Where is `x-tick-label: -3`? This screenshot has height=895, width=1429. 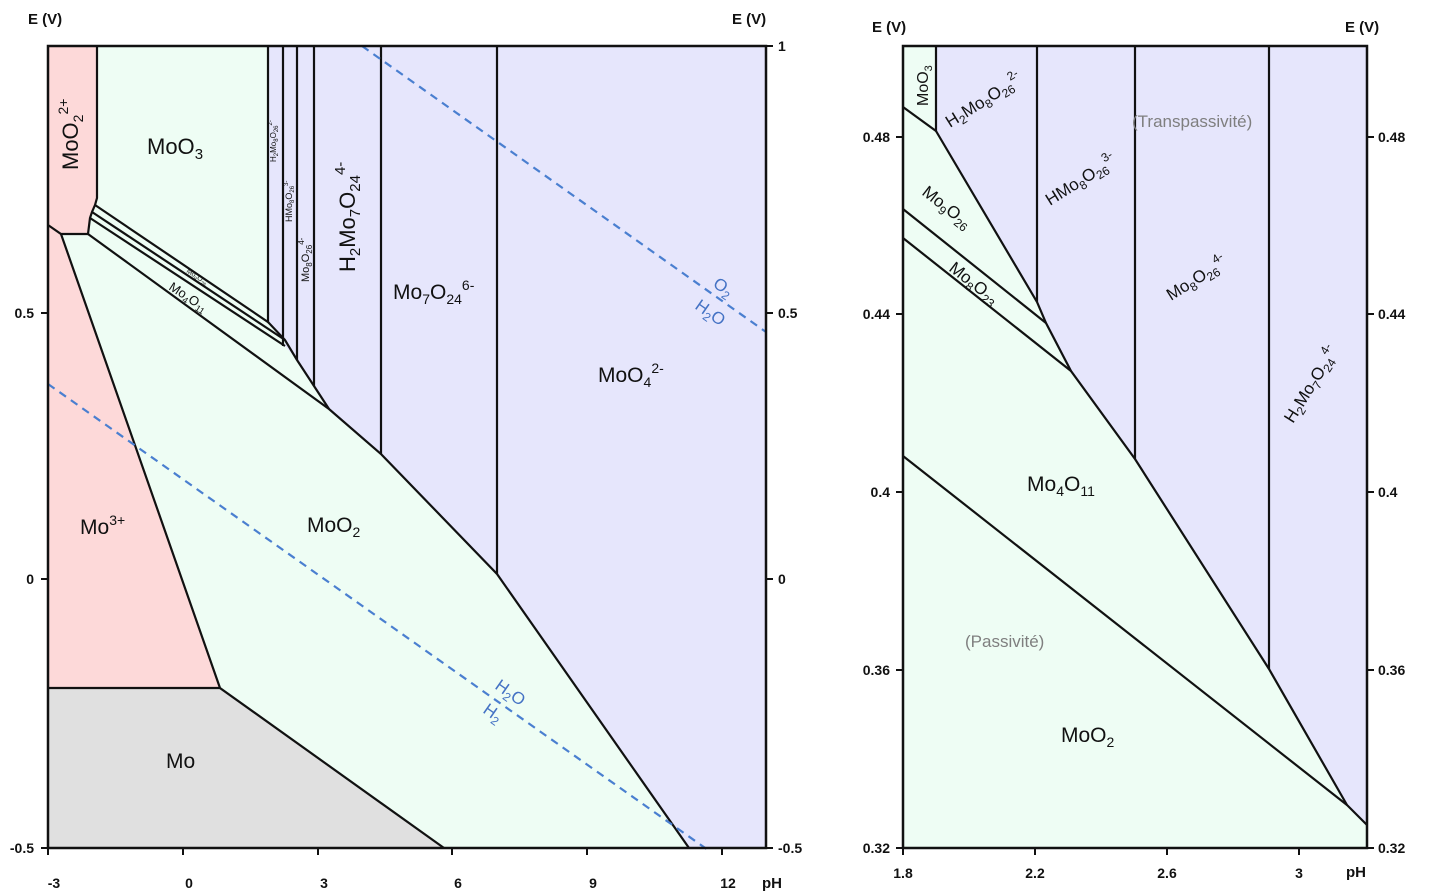 x-tick-label: -3 is located at coordinates (54, 883).